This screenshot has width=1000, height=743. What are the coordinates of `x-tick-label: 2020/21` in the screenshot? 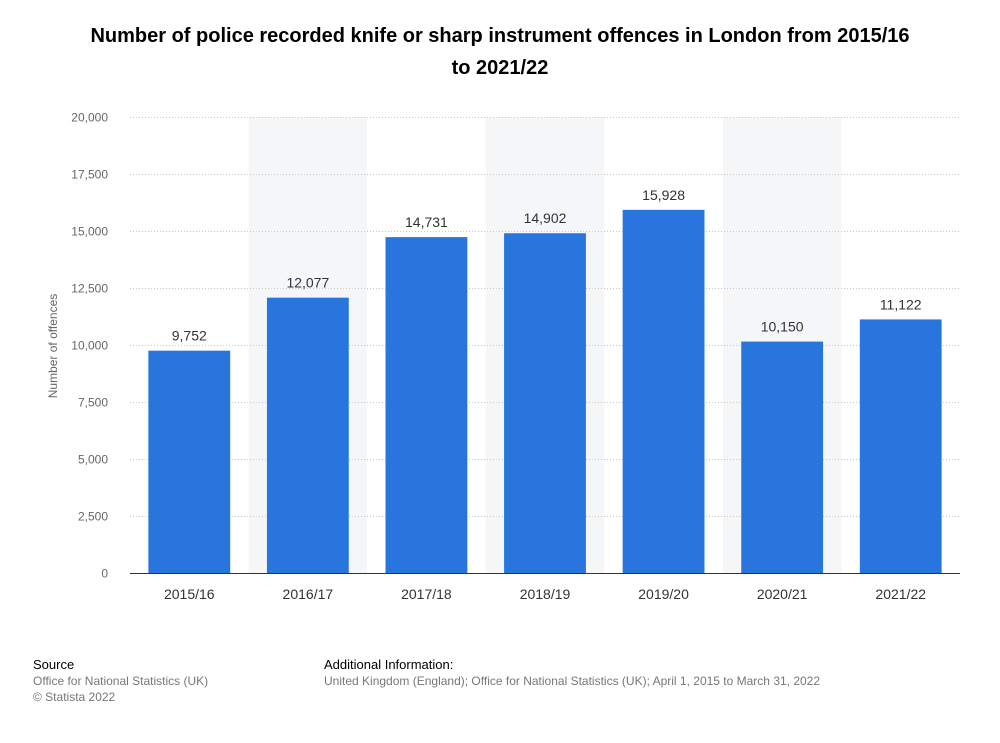 It's located at (782, 594).